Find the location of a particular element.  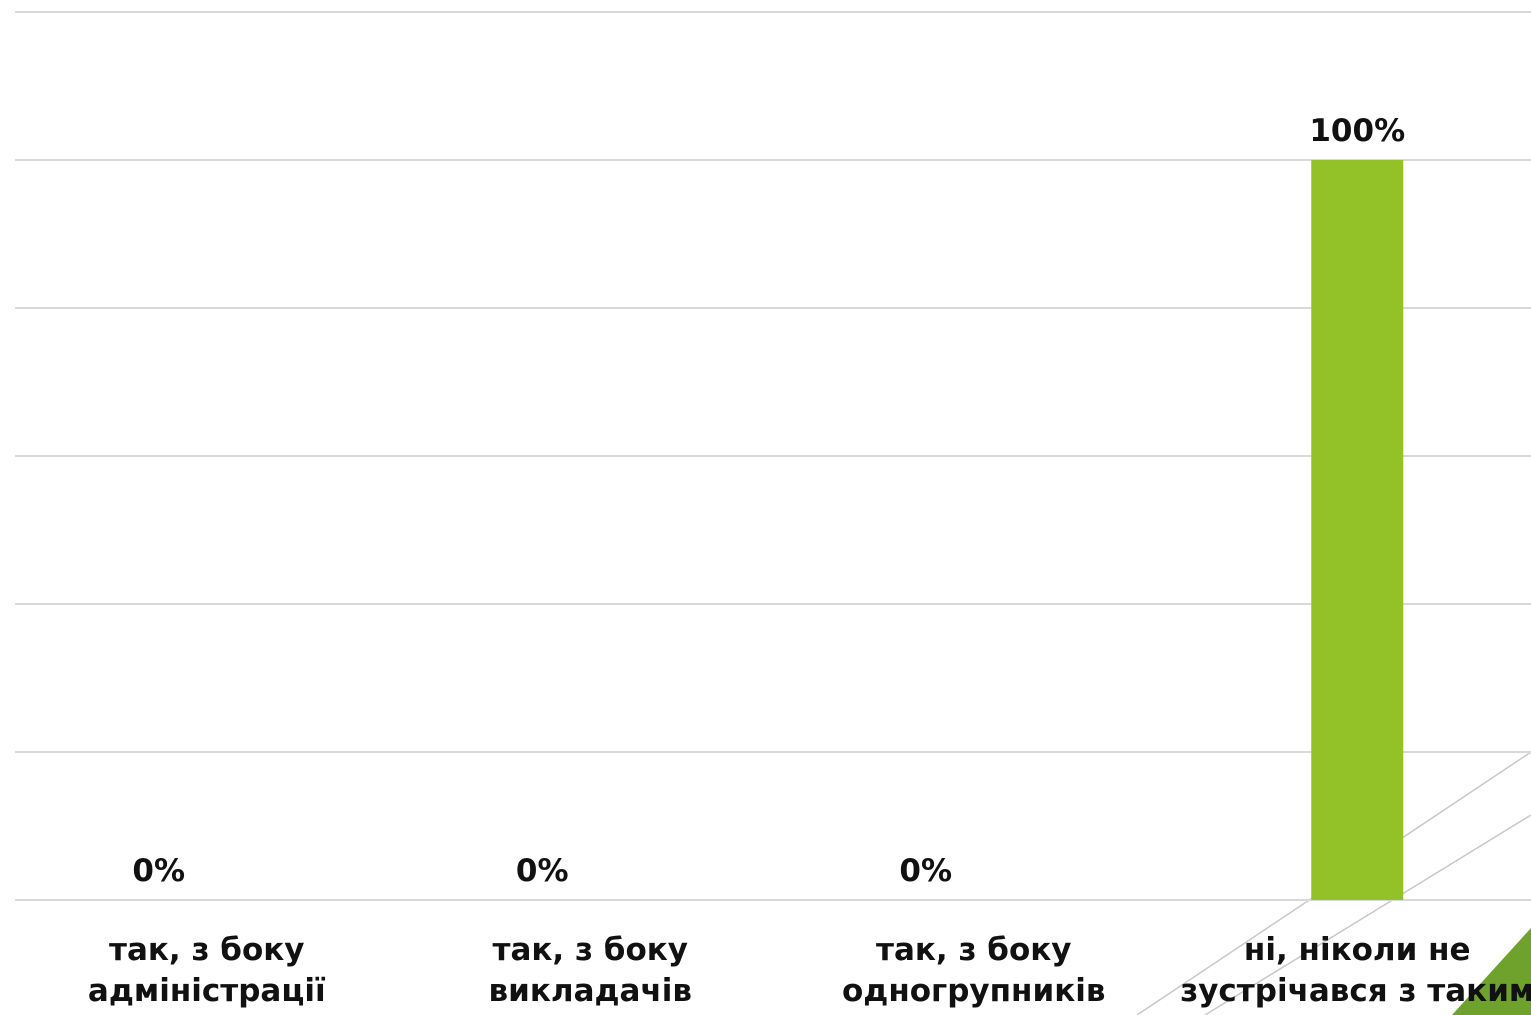

category-label: ні, ніколи не зустрічався з таким is located at coordinates (1355, 970).